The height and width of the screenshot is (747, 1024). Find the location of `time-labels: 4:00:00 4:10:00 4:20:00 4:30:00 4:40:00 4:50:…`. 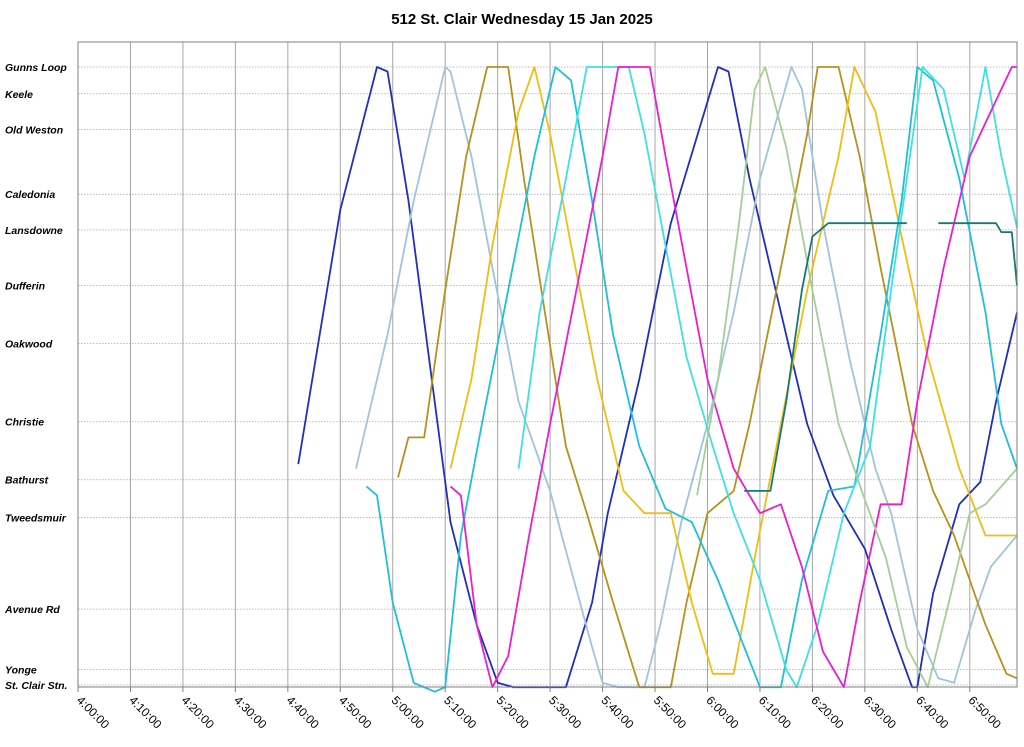

time-labels: 4:00:00 4:10:00 4:20:00 4:30:00 4:40:00 4:50:… is located at coordinates (539, 709).